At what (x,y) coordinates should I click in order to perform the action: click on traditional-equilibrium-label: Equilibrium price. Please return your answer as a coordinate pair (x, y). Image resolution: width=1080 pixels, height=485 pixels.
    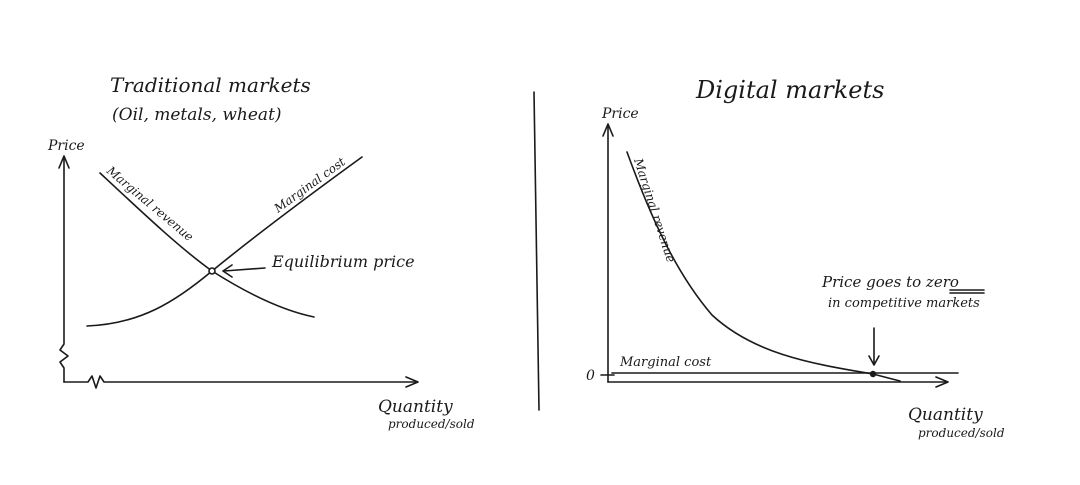
    Looking at the image, I should click on (343, 261).